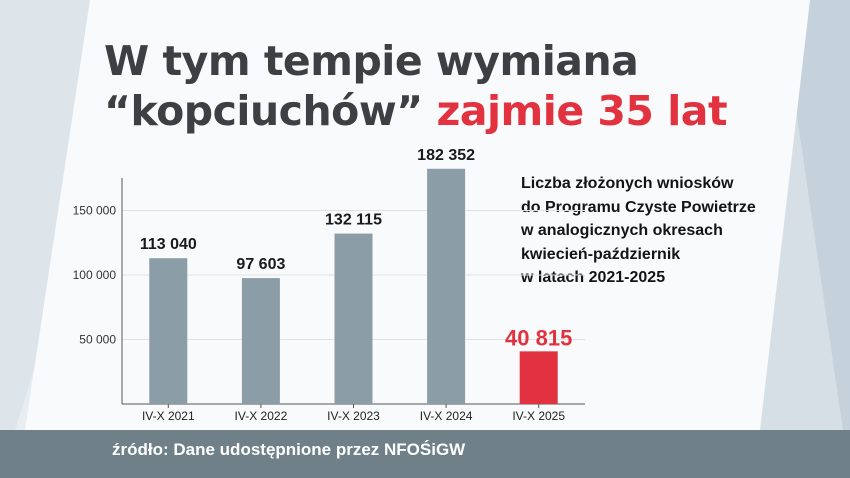 The width and height of the screenshot is (850, 478). Describe the element at coordinates (446, 155) in the screenshot. I see `data-label: 182 352` at that location.